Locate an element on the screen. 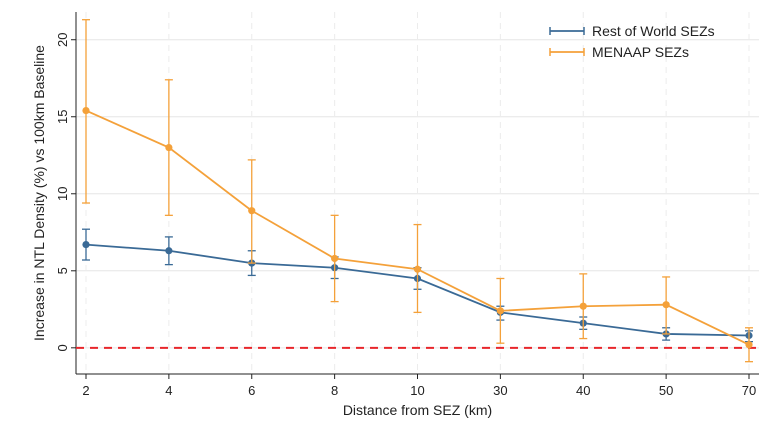 Image resolution: width=780 pixels, height=439 pixels. y-tick-label: 15 is located at coordinates (62, 117).